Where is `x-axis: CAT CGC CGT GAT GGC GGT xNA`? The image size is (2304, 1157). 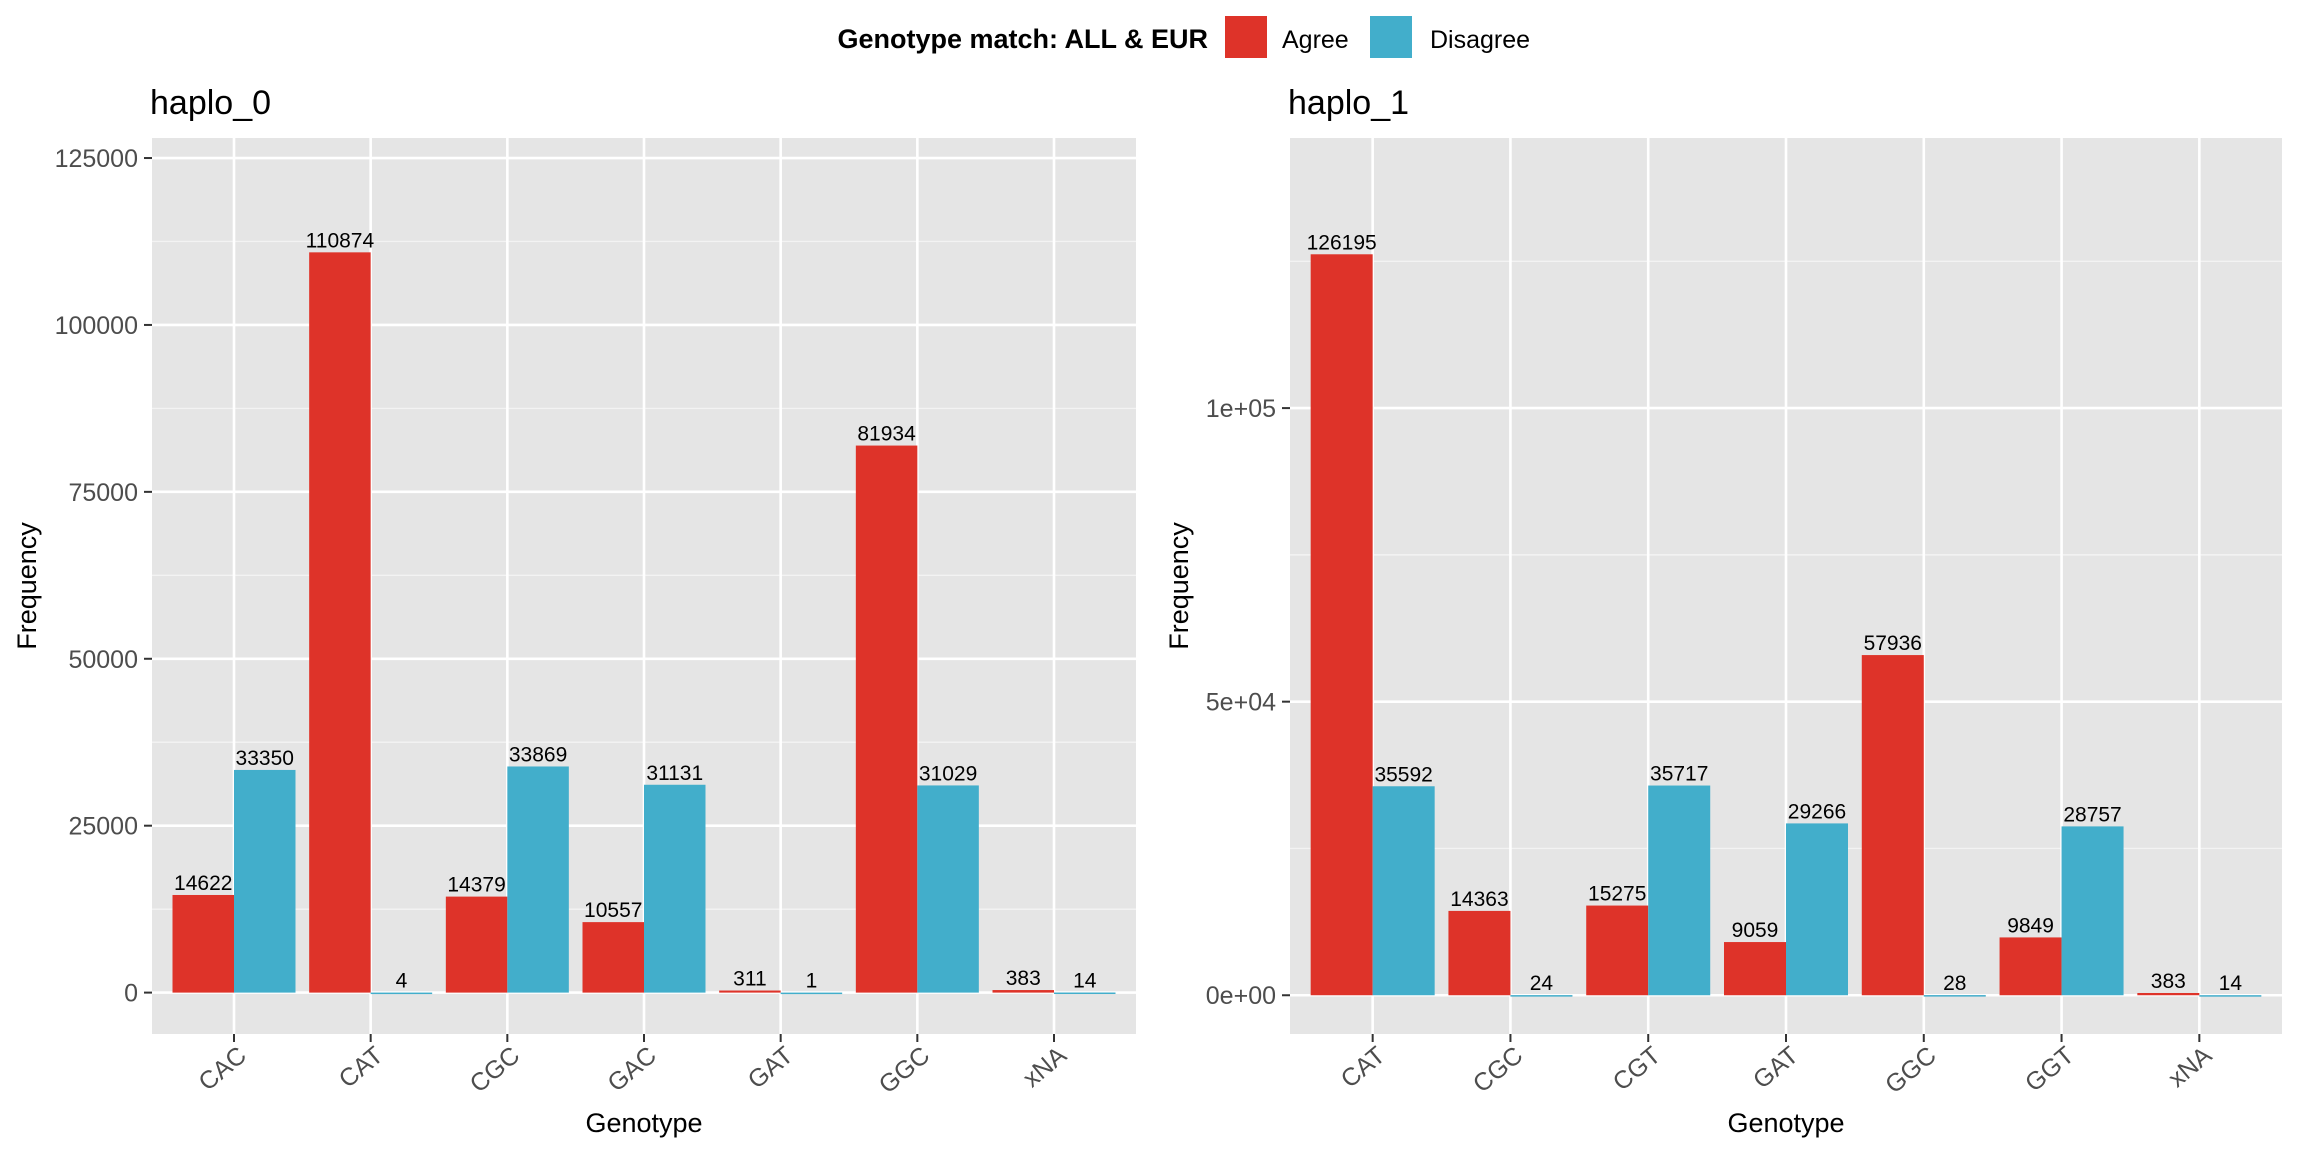 x-axis: CAT CGC CGT GAT GGC GGT xNA is located at coordinates (1776, 1066).